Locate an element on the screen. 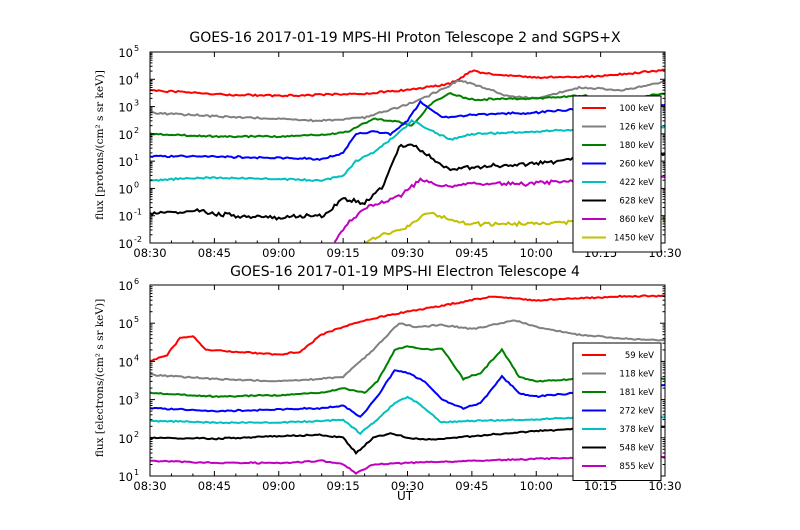 The width and height of the screenshot is (800, 530). legend-label: 118 keV is located at coordinates (636, 375).